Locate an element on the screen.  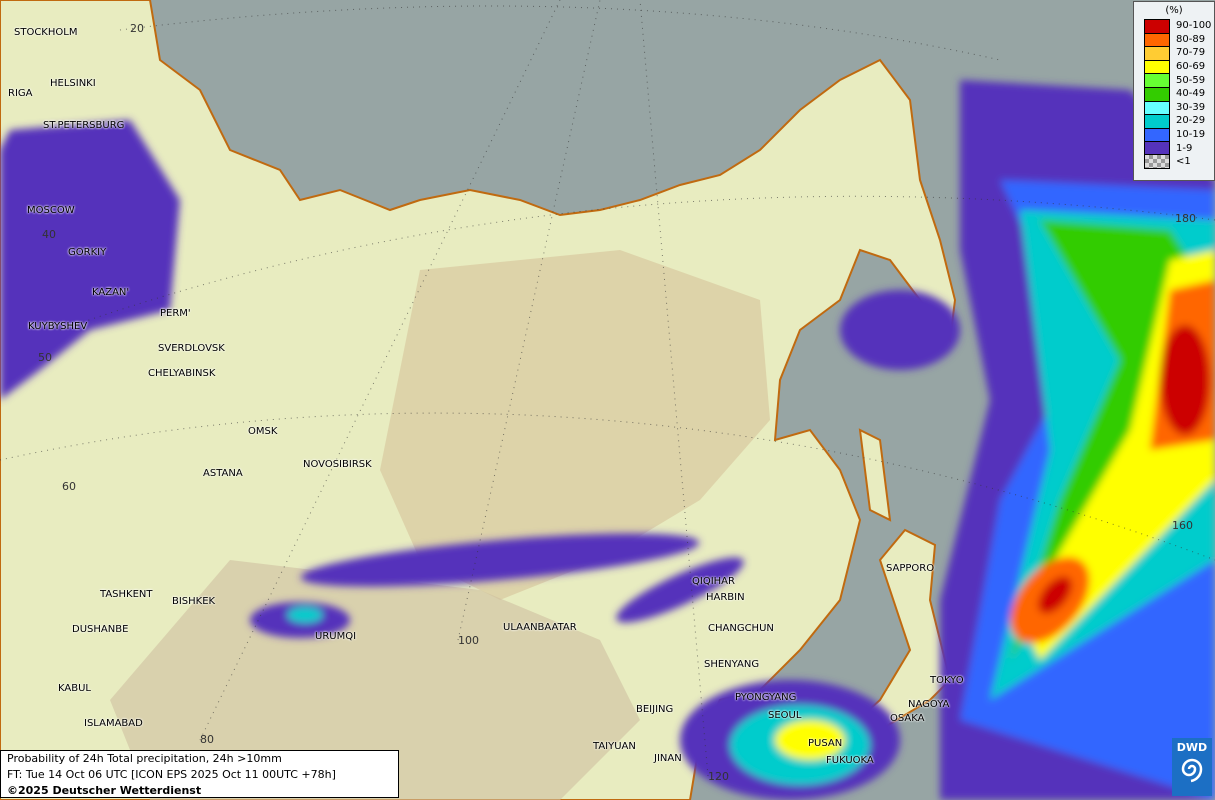
city-label: PYONGYANG is located at coordinates (766, 697).